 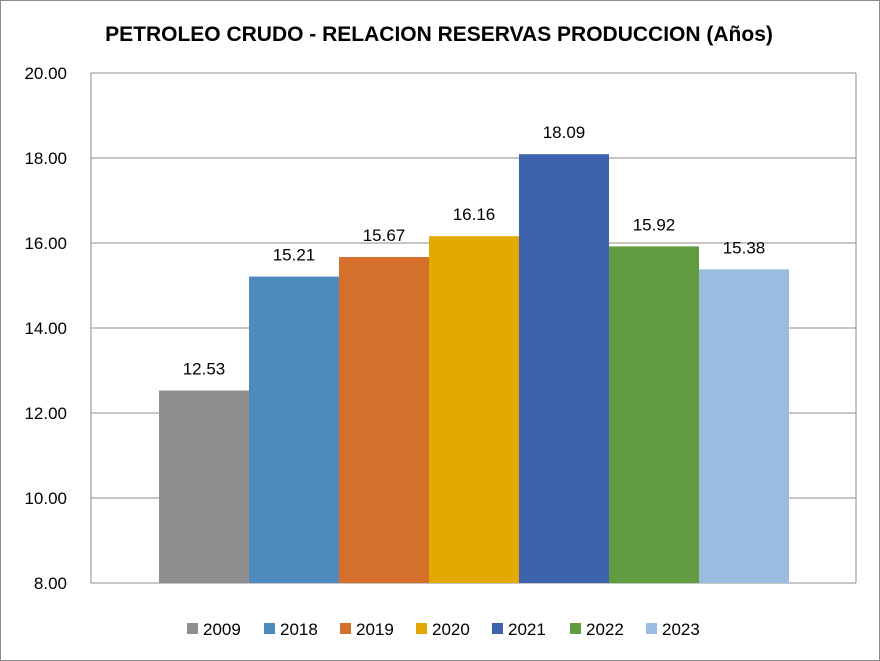 I want to click on legend-label-2018: 2018, so click(x=299, y=629).